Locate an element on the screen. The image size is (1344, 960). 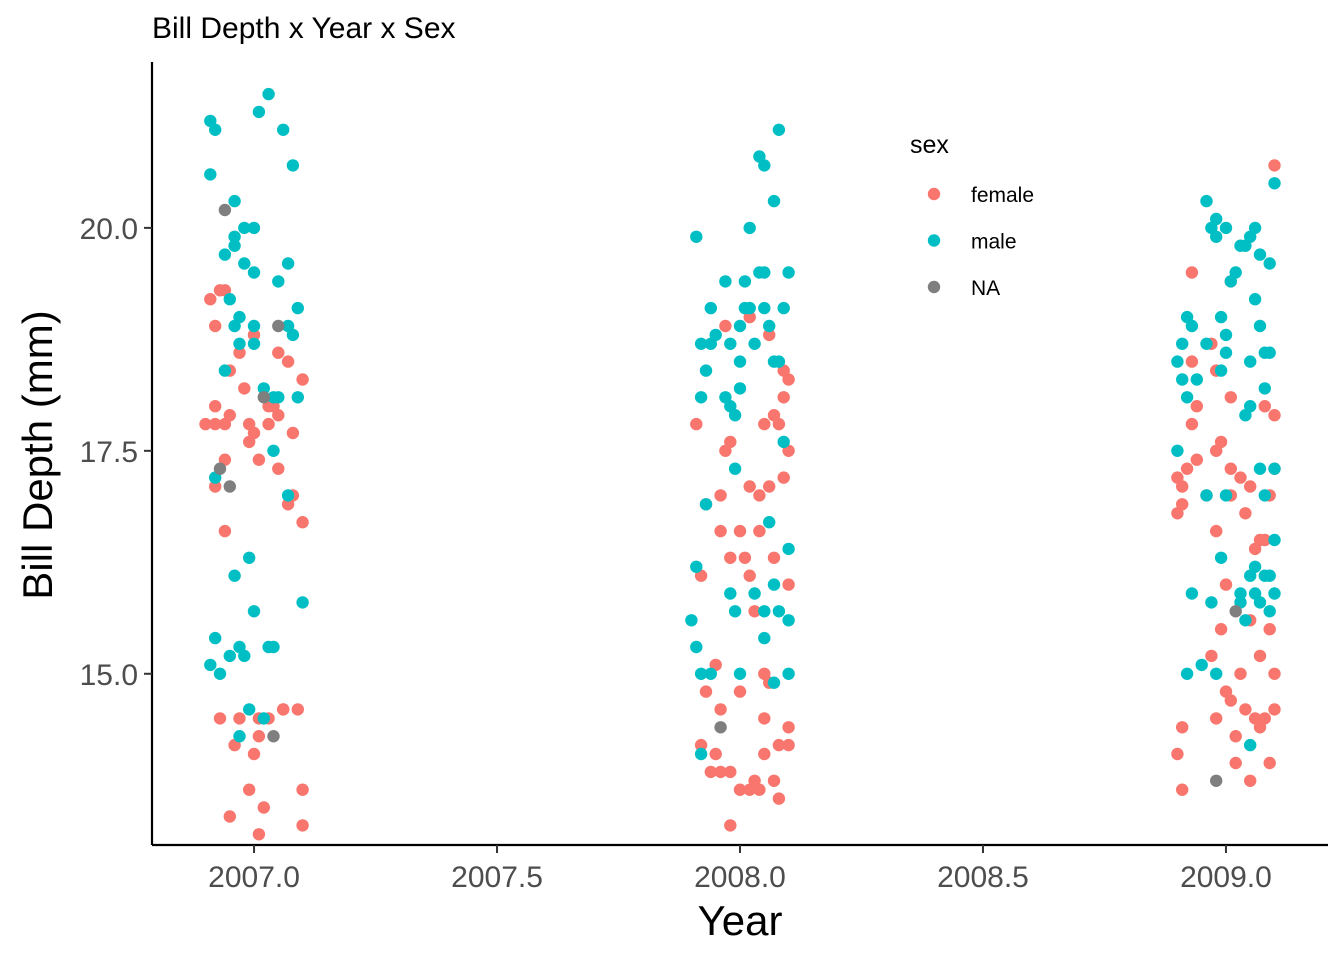
y-axis-ticks: 15.0 17.5 20.0 is located at coordinates (116, 452).